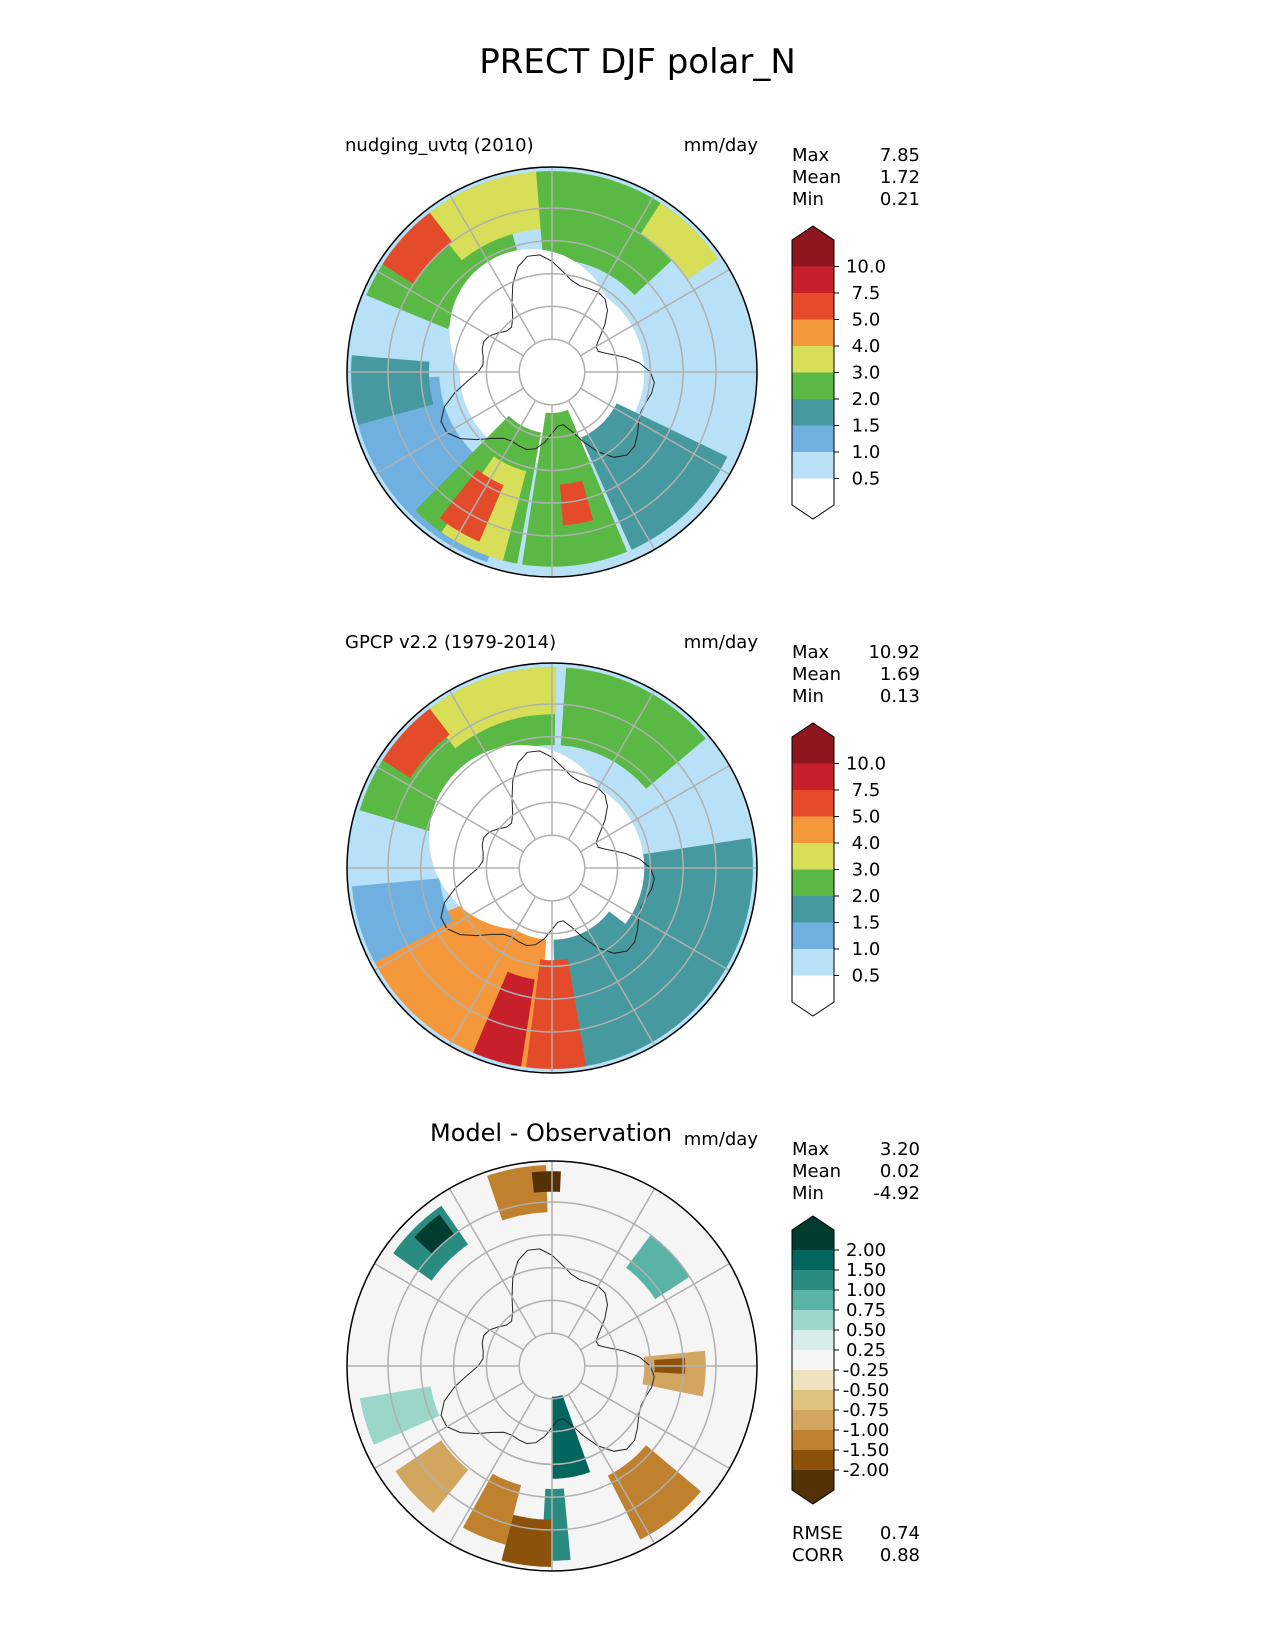  I want to click on colorbar-tick-label: -0.50, so click(866, 1390).